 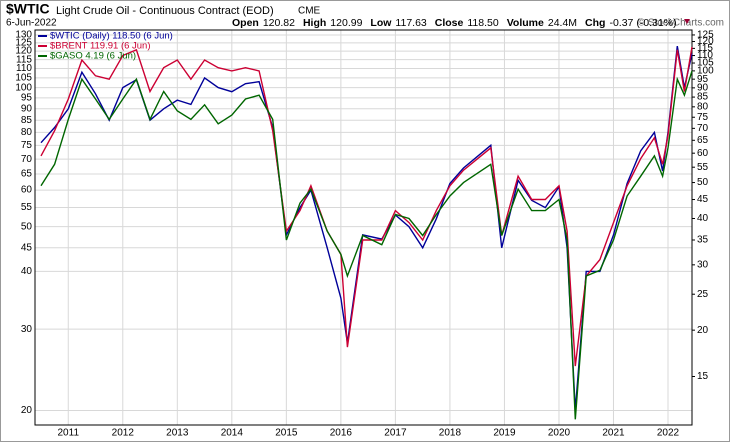 I want to click on quote-value: 117.63, so click(x=410, y=23).